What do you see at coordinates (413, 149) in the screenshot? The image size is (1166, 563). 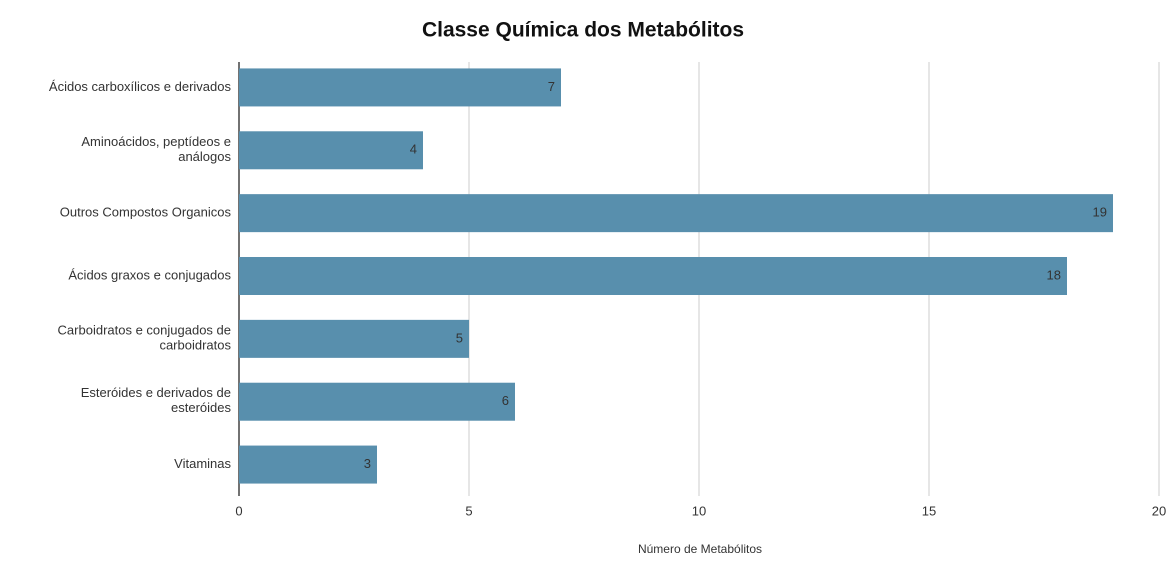 I see `data-label: 4` at bounding box center [413, 149].